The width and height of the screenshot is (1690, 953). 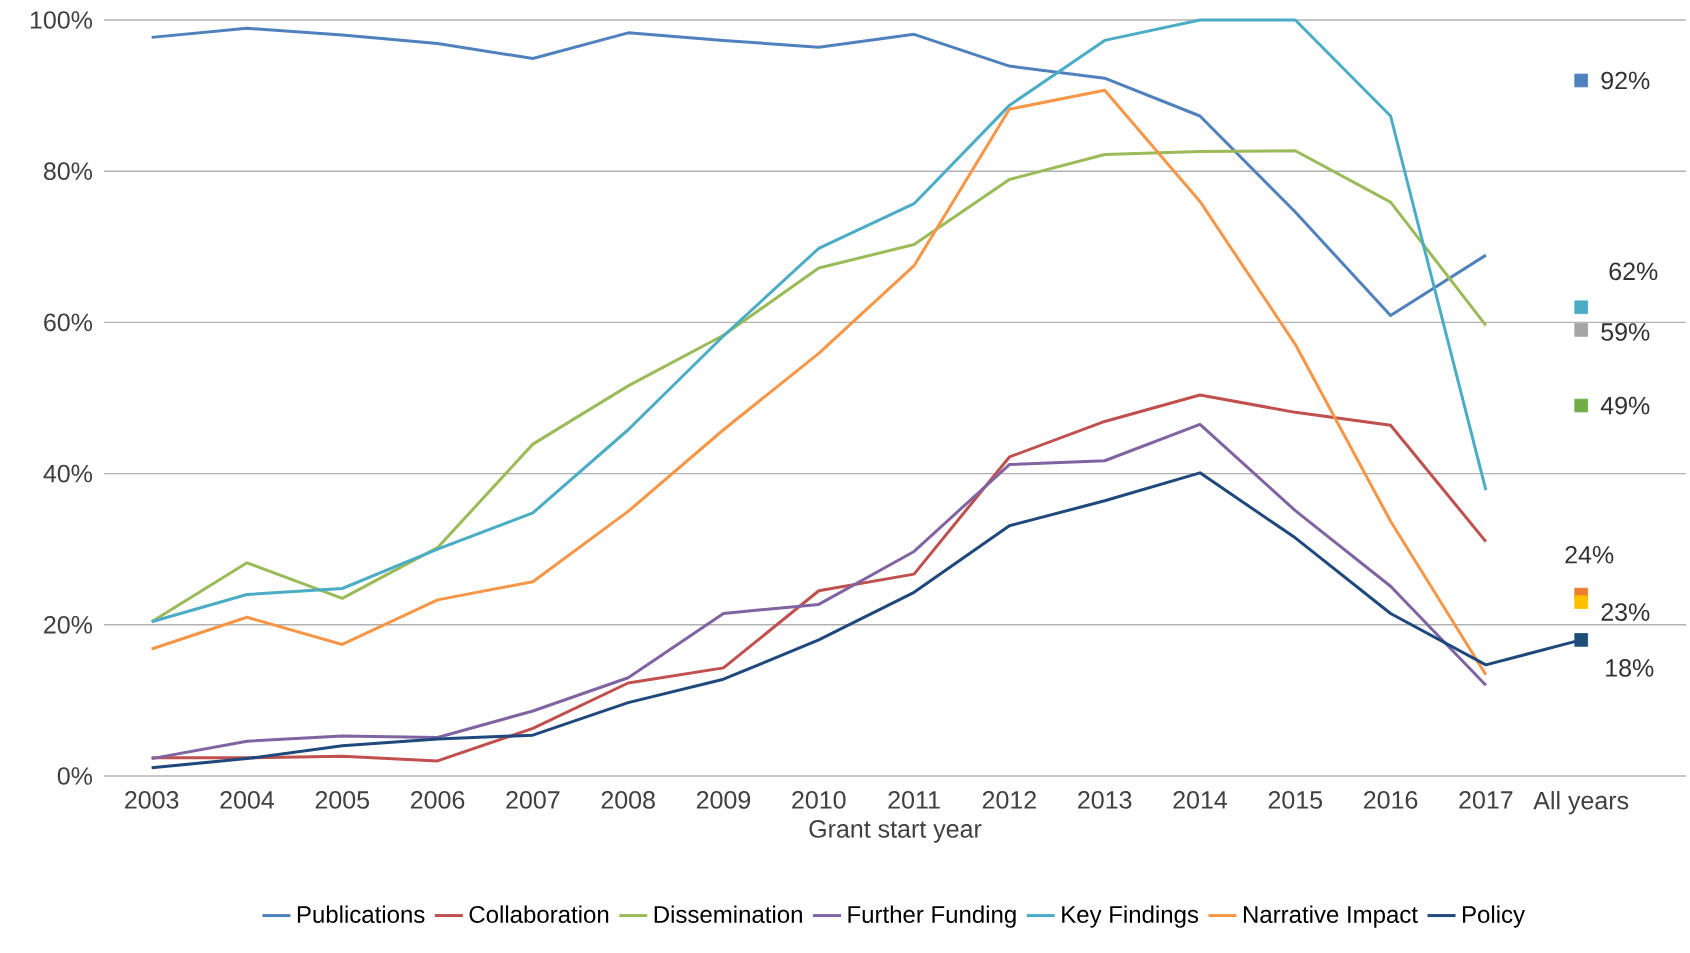 I want to click on x-tick-label: 2005, so click(x=342, y=800).